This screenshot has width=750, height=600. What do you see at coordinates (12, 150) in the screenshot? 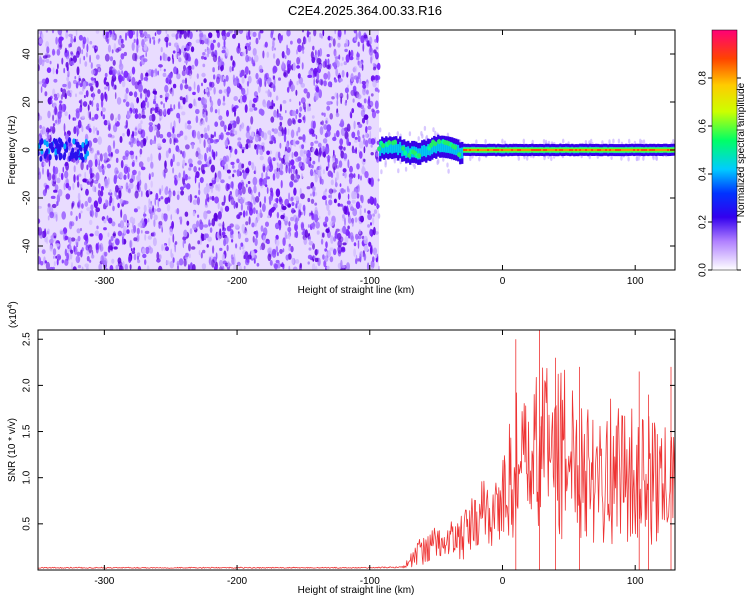
I see `spectrogram-y-label: Frequency (Hz)` at bounding box center [12, 150].